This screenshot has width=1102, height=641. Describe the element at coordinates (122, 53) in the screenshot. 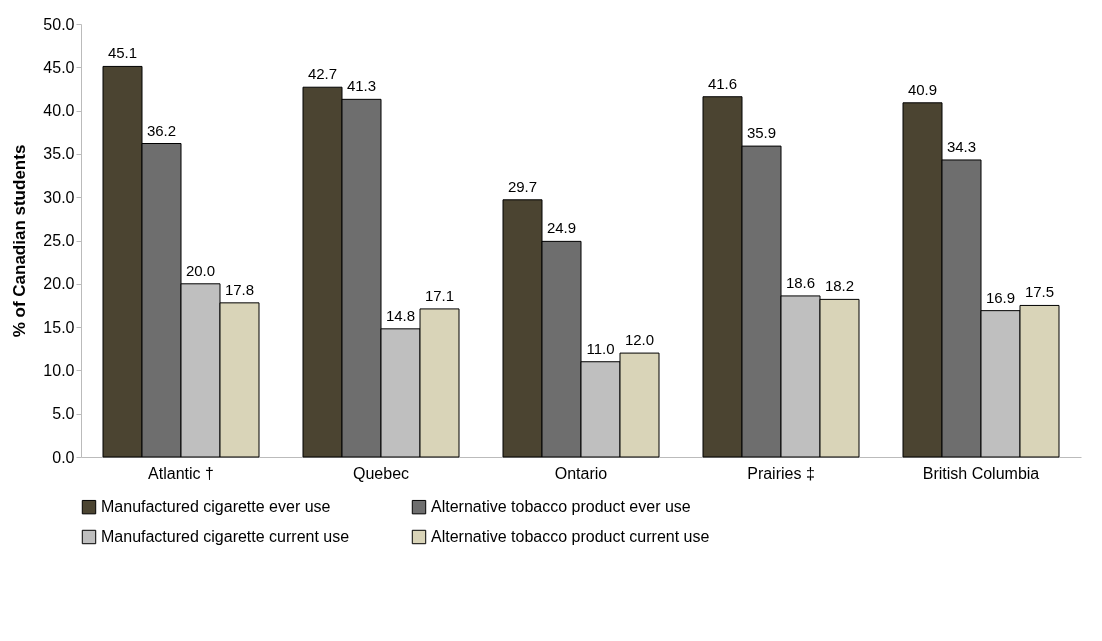

I see `data-label: 45.1` at that location.